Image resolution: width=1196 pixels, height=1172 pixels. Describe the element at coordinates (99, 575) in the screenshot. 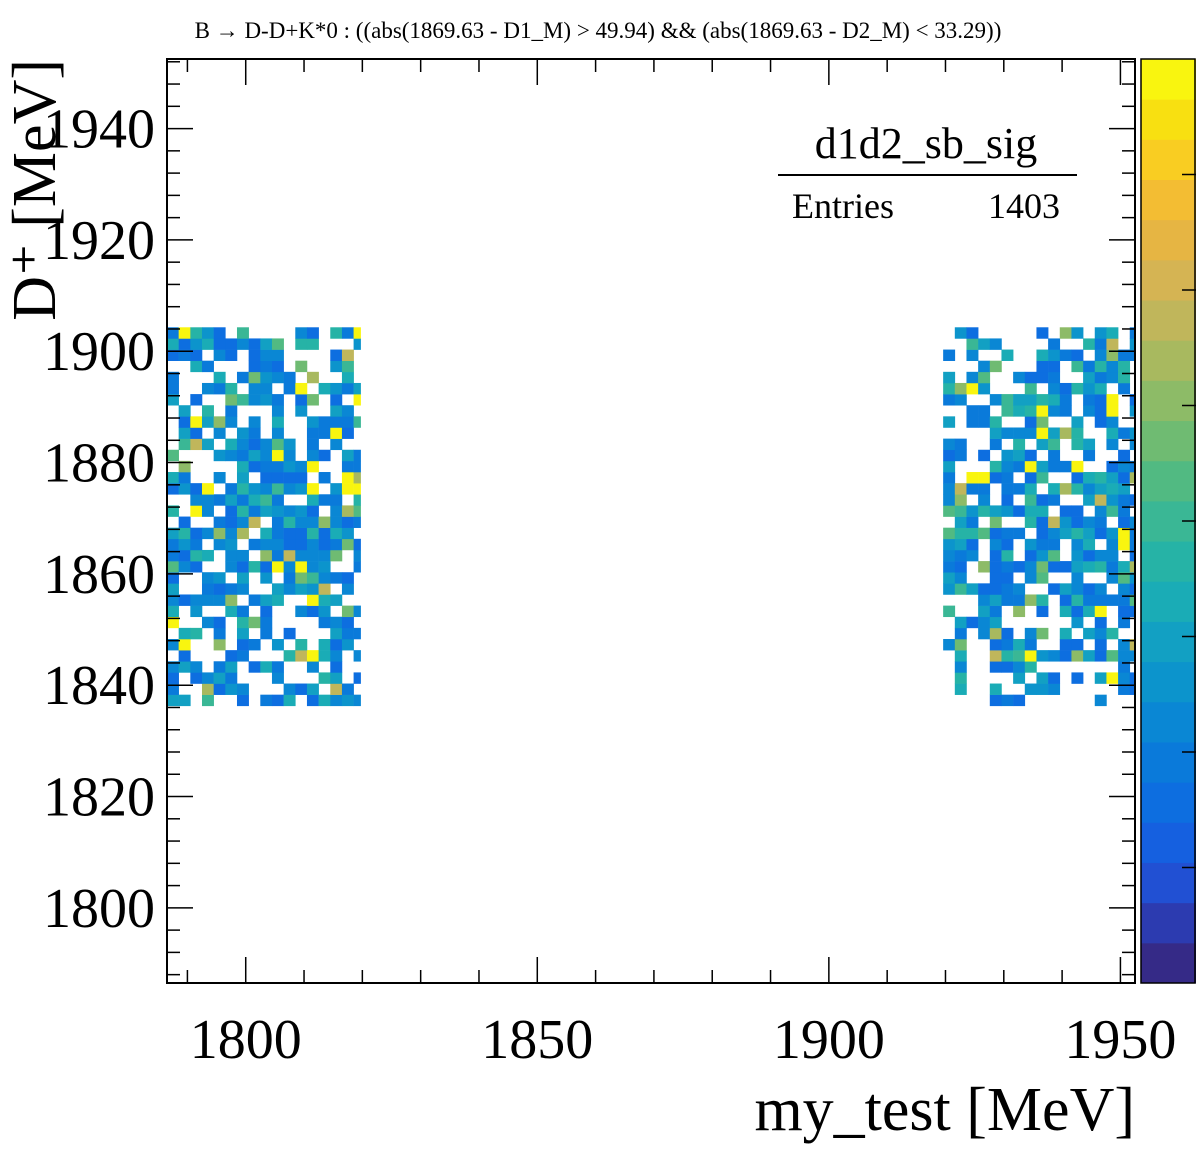

I see `y-tick-label: 1860` at that location.